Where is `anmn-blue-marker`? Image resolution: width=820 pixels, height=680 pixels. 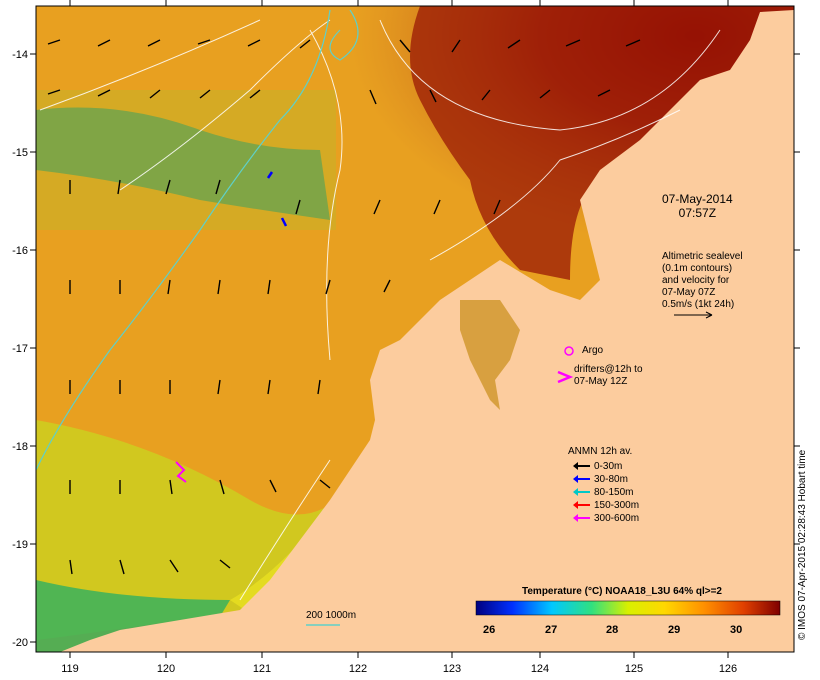
anmn-blue-marker is located at coordinates (277, 199).